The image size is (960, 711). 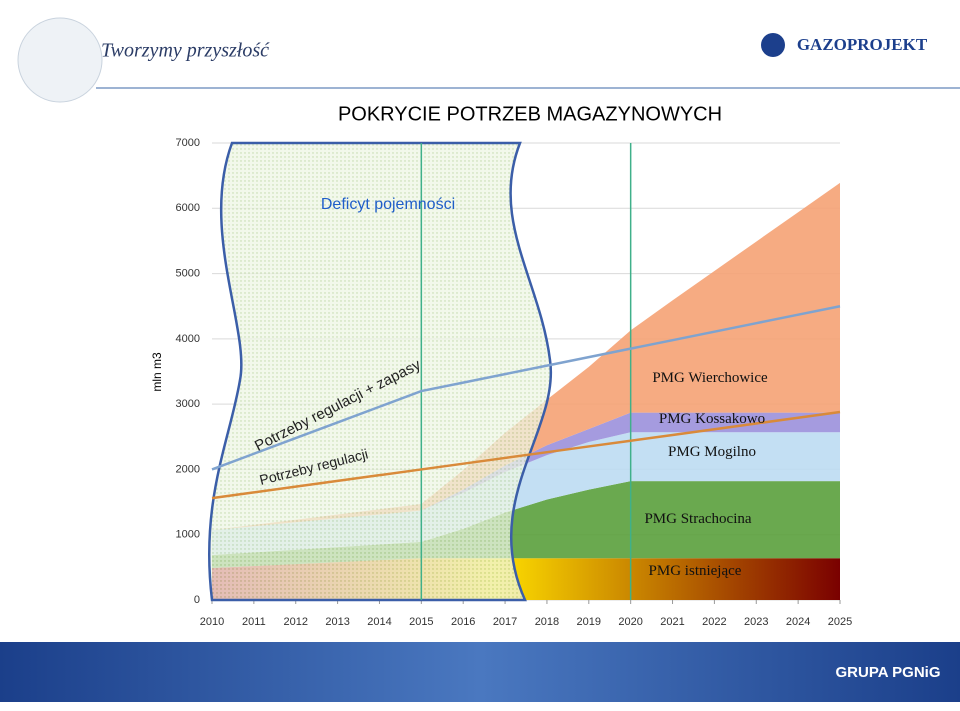 I want to click on area, so click(x=526, y=471).